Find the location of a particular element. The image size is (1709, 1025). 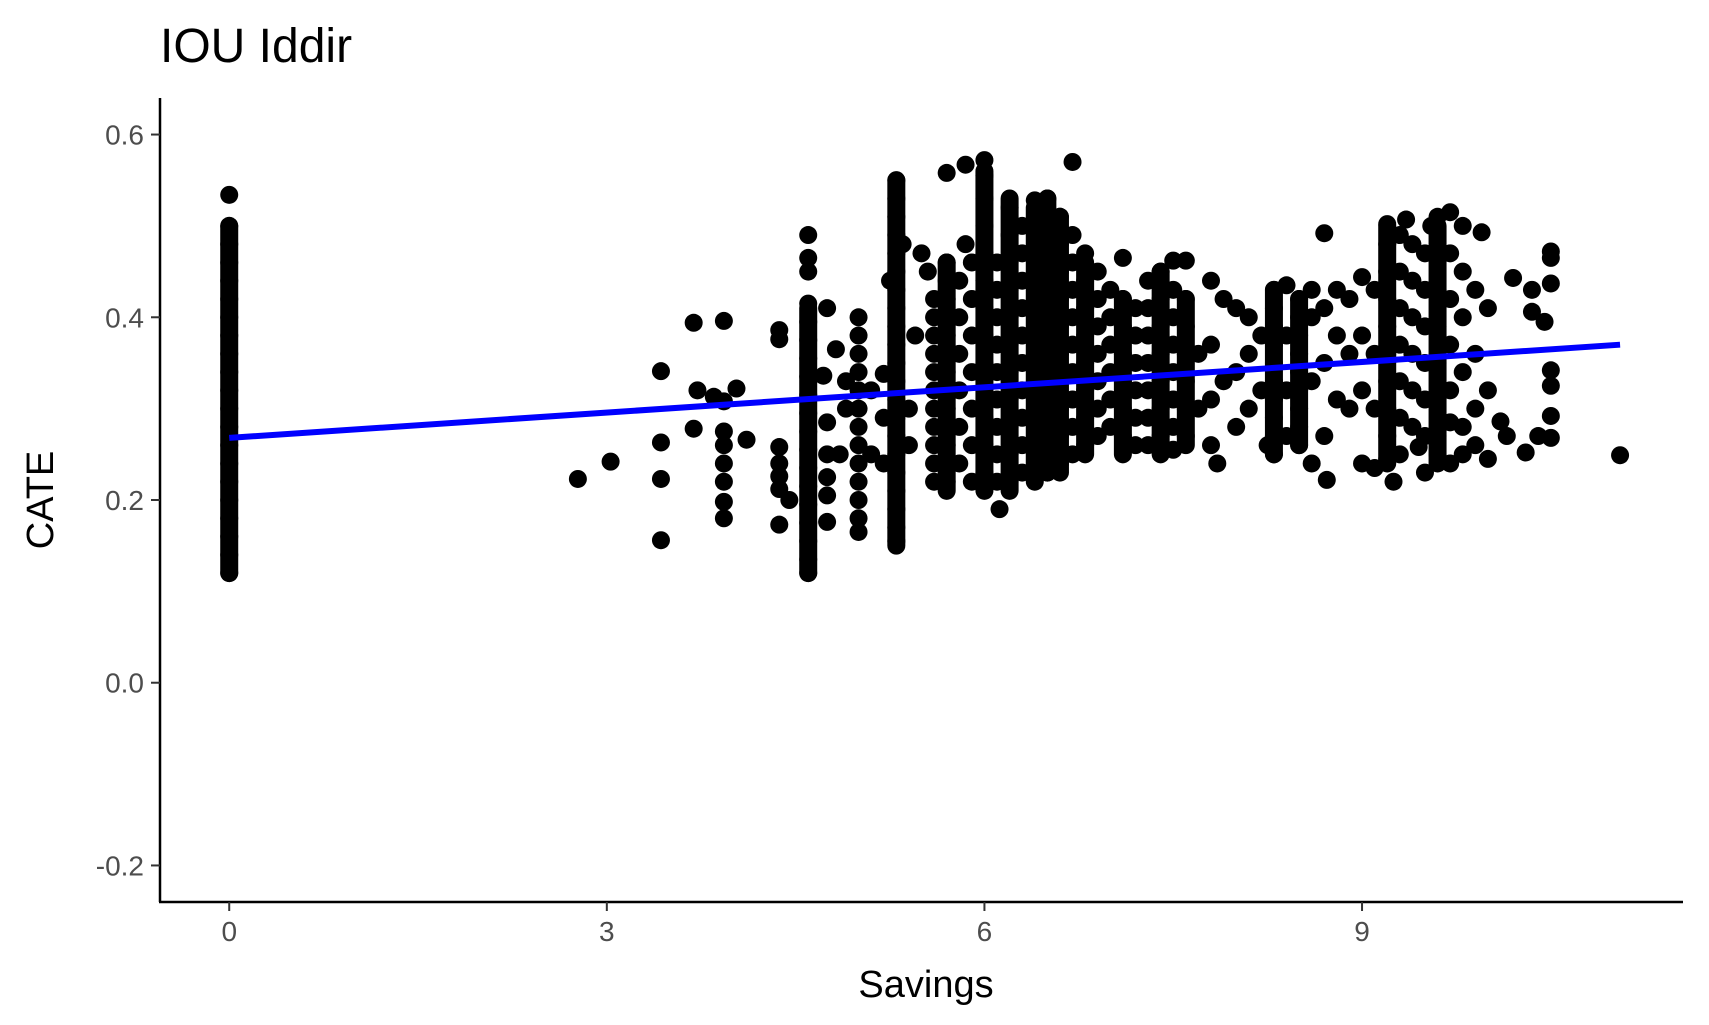

x-tick-label: 9 is located at coordinates (1362, 931).